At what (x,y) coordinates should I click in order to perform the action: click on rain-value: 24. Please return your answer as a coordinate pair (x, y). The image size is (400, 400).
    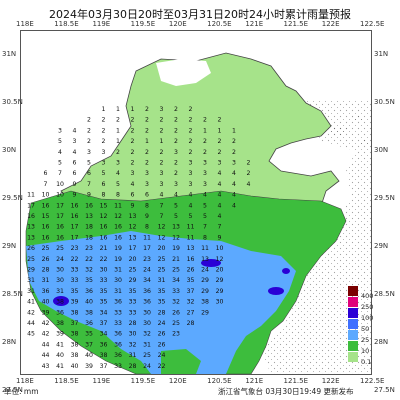
    Looking at the image, I should click on (147, 366).